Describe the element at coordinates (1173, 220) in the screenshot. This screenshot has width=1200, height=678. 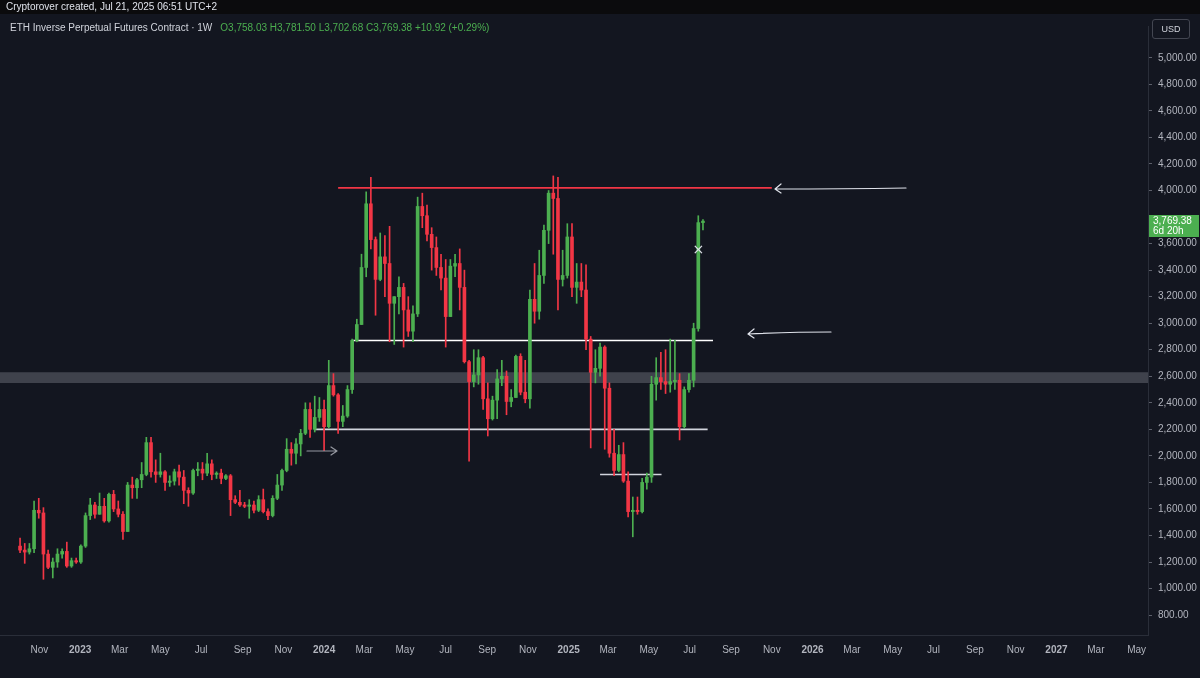
I see `text: 3,769.38` at that location.